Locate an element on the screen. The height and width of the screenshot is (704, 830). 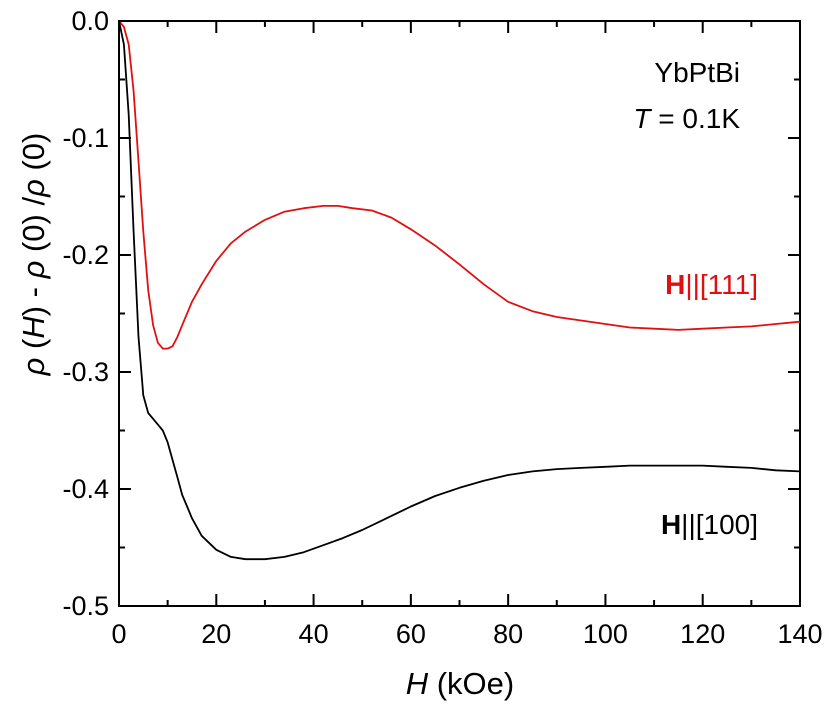
legend-100: H||[100] is located at coordinates (709, 524).